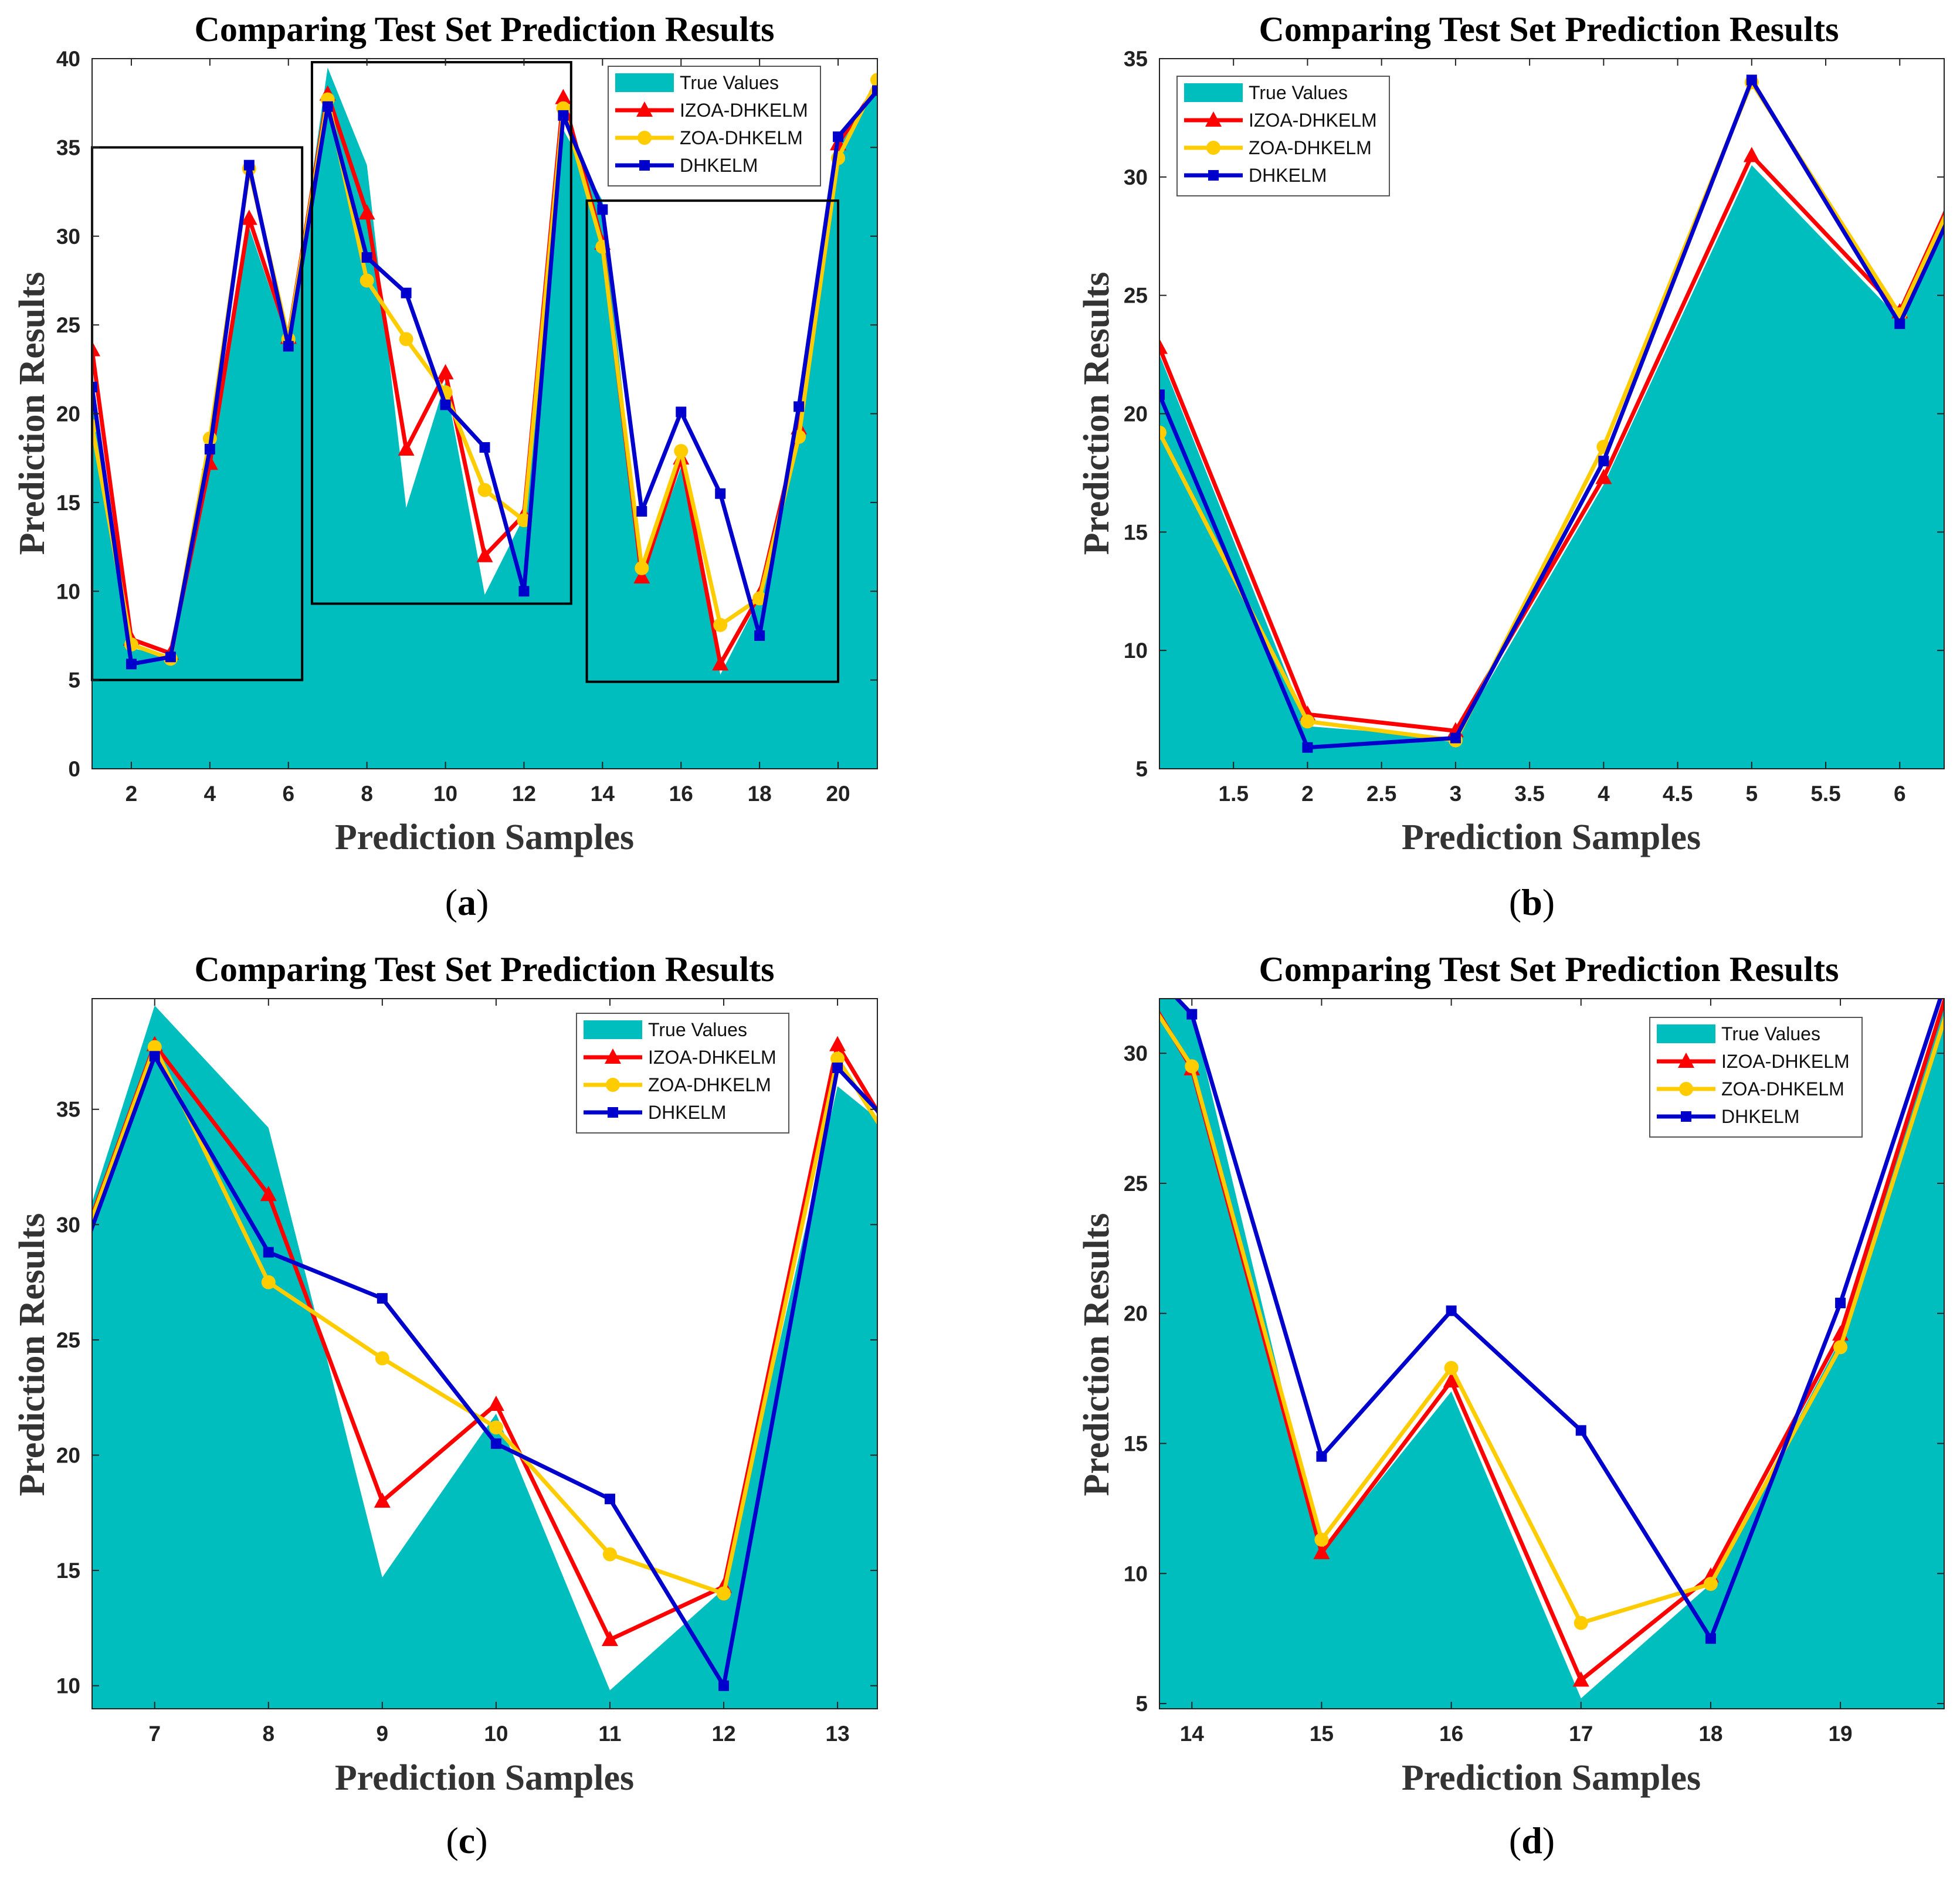 The height and width of the screenshot is (1880, 1960). What do you see at coordinates (1551, 1319) in the screenshot?
I see `series-line-zoa-dhkelm` at bounding box center [1551, 1319].